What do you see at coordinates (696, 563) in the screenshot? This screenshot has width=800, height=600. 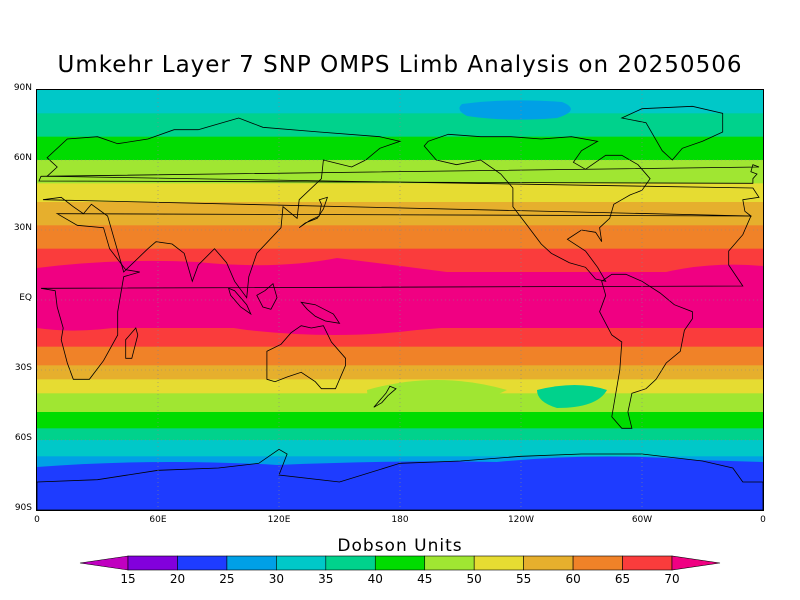 I see `colorbar-max-arrow` at bounding box center [696, 563].